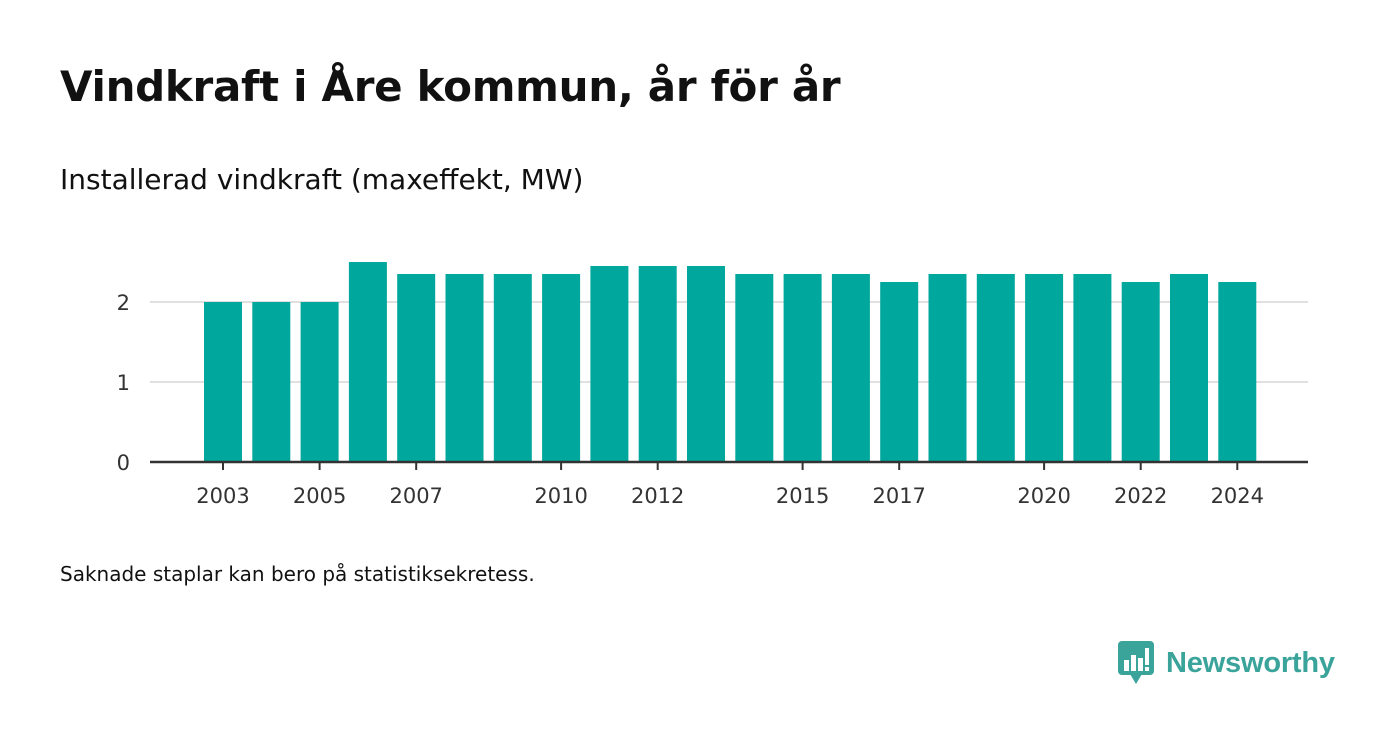 The image size is (1400, 745). Describe the element at coordinates (464, 368) in the screenshot. I see `bar-2008` at that location.